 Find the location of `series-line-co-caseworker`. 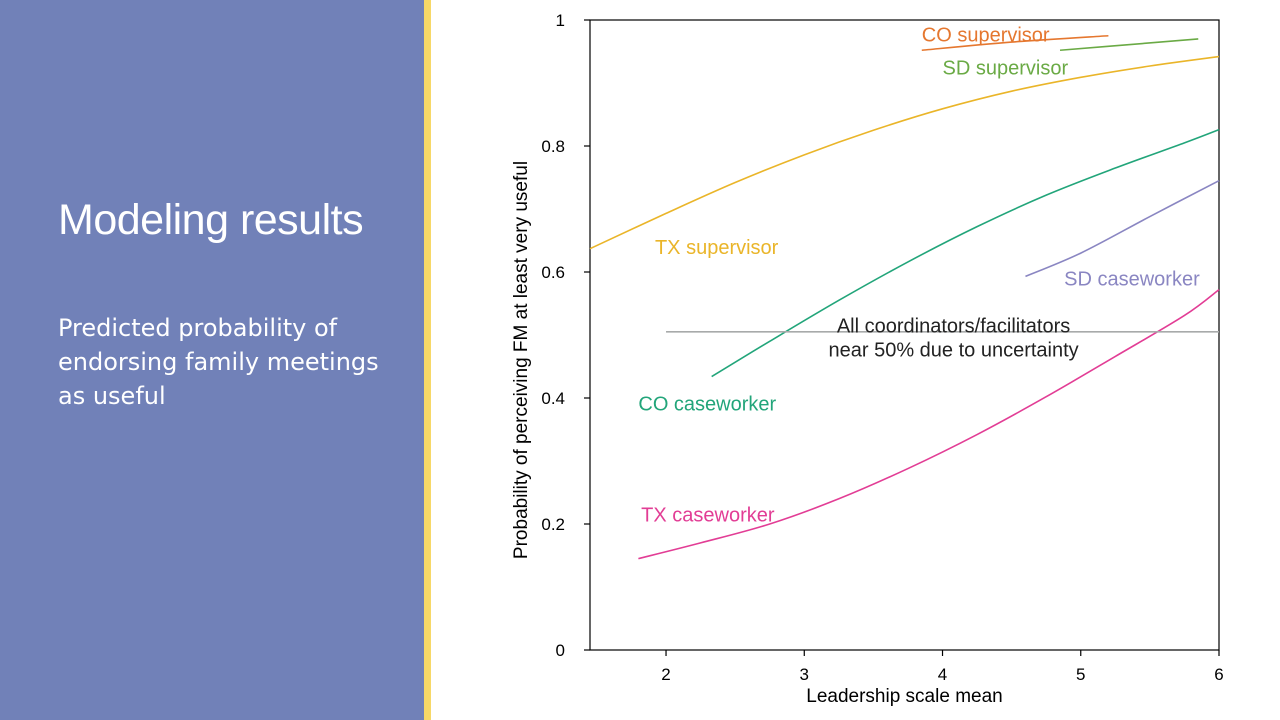

series-line-co-caseworker is located at coordinates (965, 253).